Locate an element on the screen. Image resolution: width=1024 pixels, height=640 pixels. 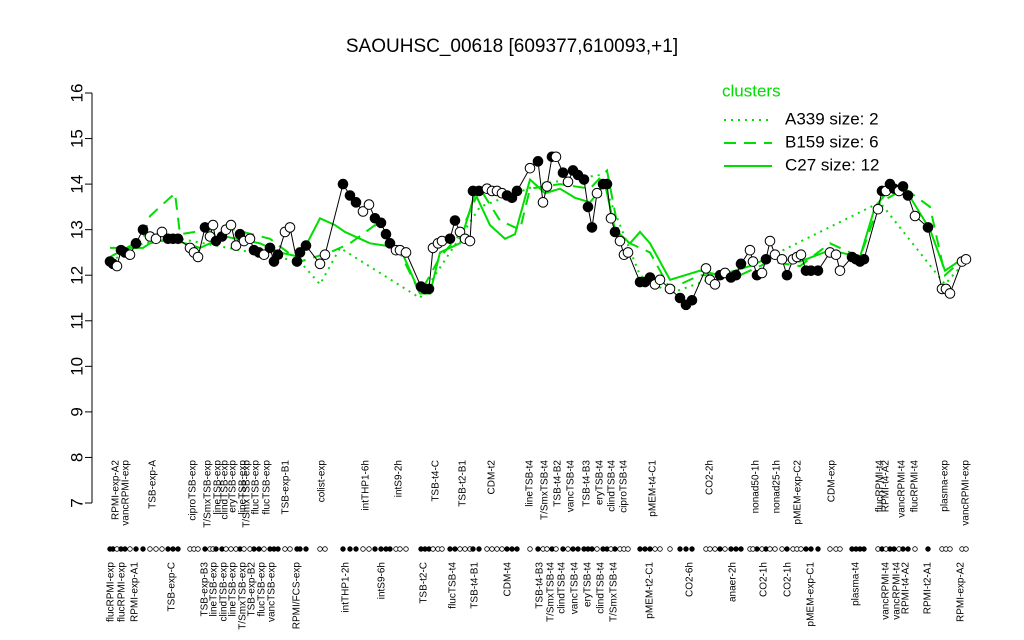
y-tick-label: 7 is located at coordinates (76, 502).